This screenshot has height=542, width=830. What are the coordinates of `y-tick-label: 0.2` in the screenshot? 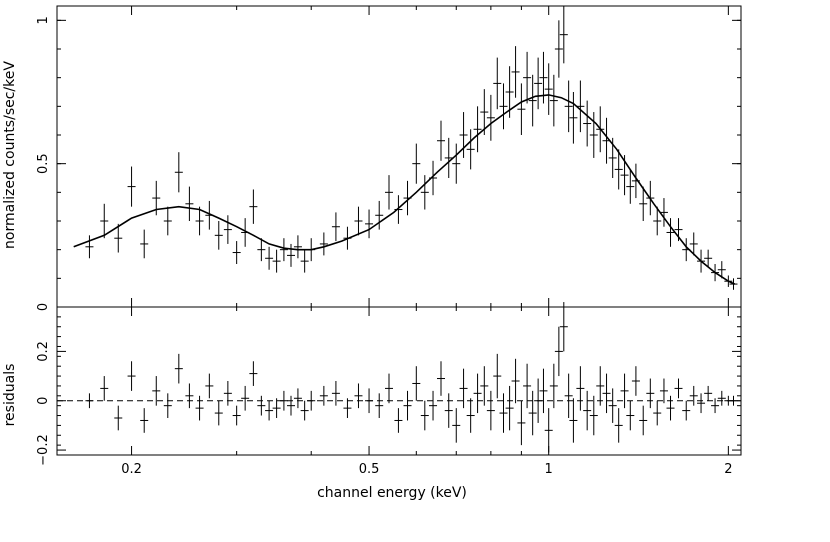 It's located at (43, 351).